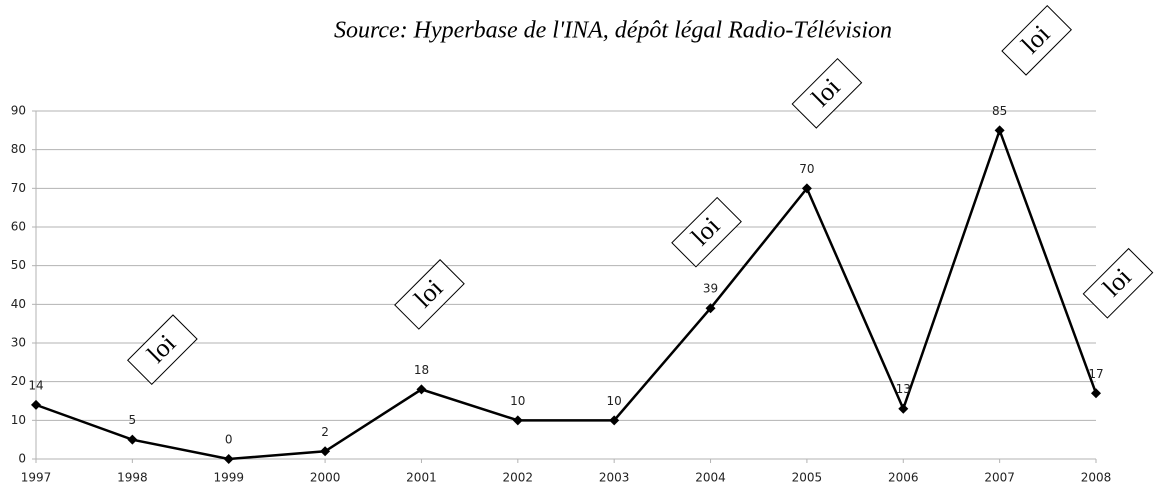 This screenshot has width=1156, height=487. Describe the element at coordinates (228, 478) in the screenshot. I see `x-tick-label: 1999` at that location.